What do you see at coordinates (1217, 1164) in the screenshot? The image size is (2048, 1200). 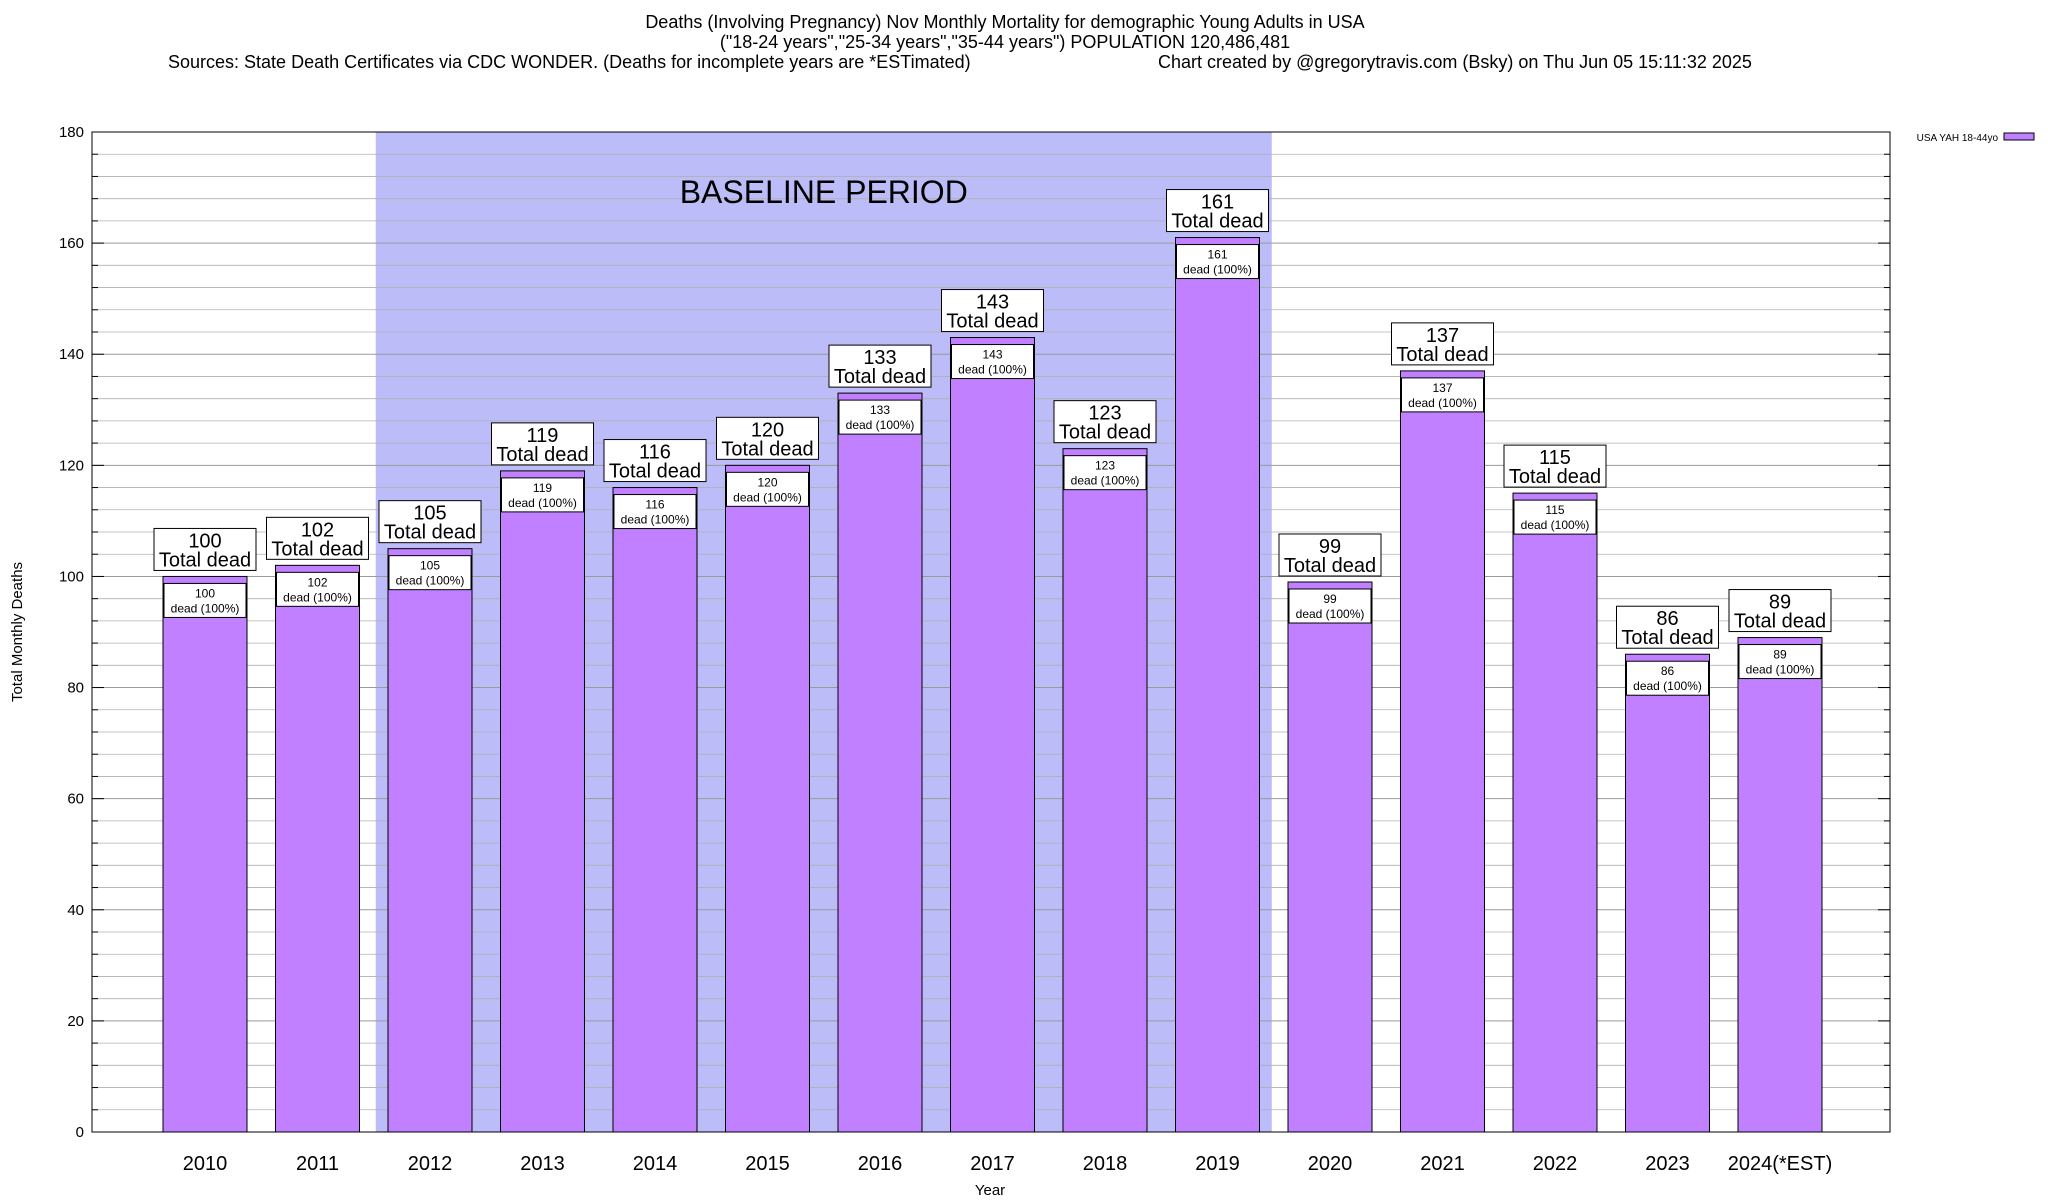 I see `x-tick-label: 2019` at bounding box center [1217, 1164].